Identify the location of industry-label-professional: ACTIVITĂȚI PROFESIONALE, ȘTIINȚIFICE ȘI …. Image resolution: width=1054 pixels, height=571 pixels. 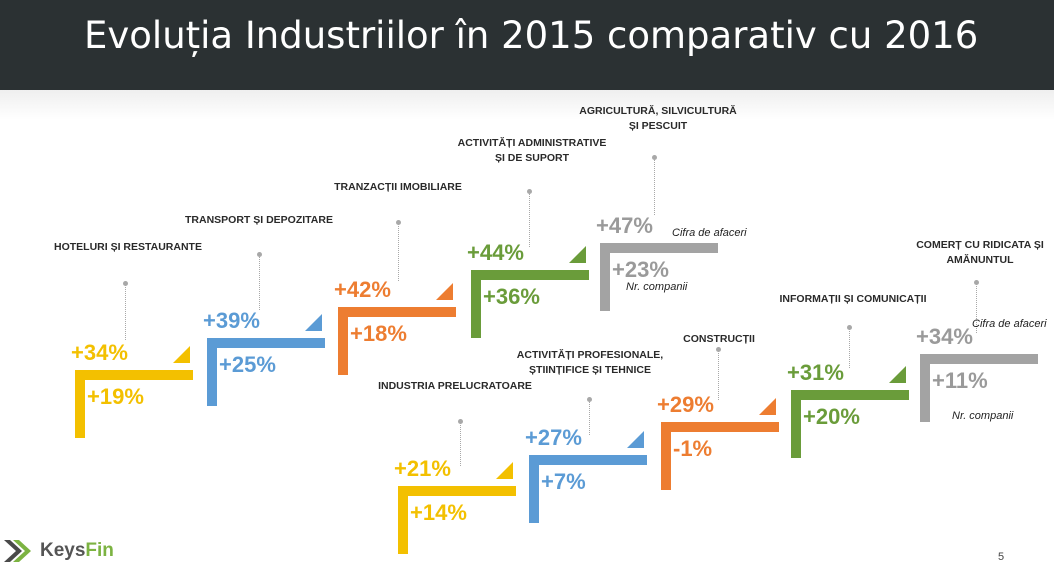
(590, 362).